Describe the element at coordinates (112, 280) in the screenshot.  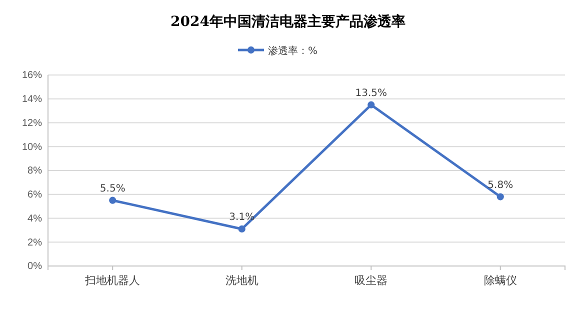
I see `x-tick-label: 扫地机器人` at that location.